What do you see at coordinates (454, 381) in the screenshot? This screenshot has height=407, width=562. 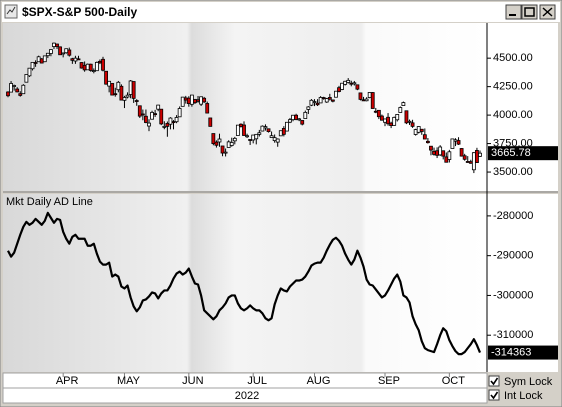 I see `x-tick-label: OCT` at bounding box center [454, 381].